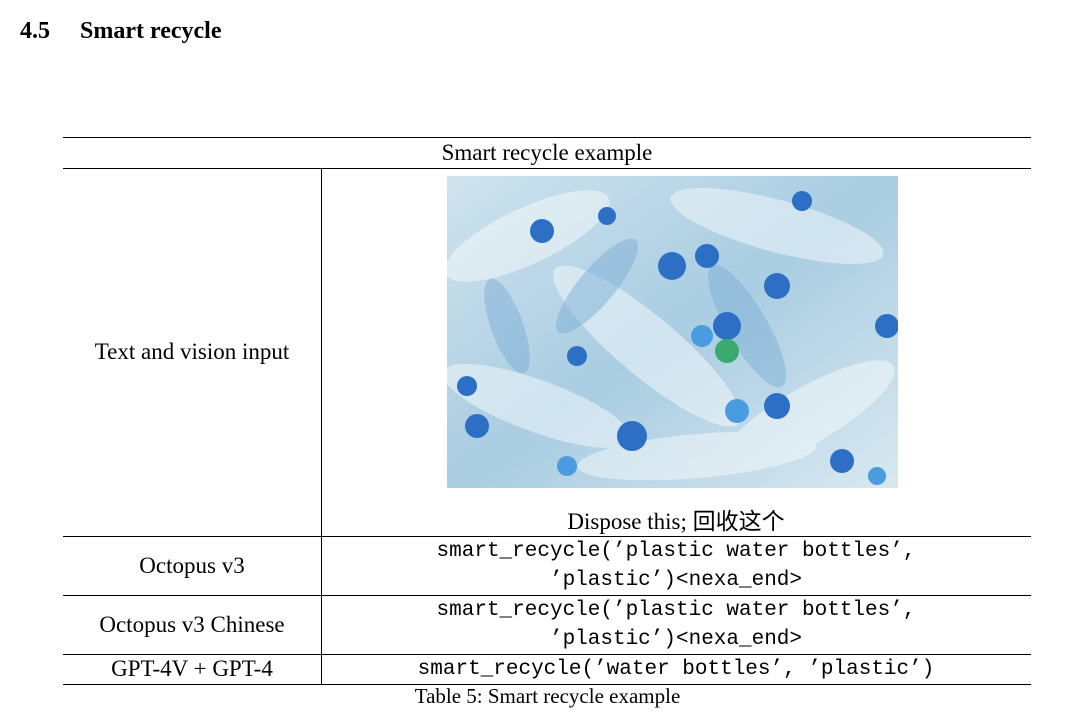  I want to click on row-label: Octopus v3, so click(192, 565).